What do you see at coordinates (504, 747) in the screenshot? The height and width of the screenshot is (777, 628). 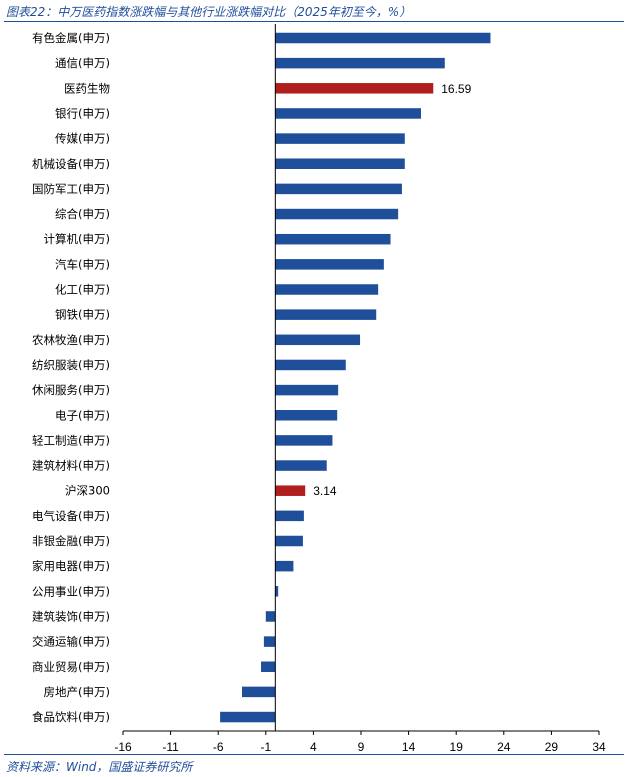 I see `x-tick-label-8: 24` at bounding box center [504, 747].